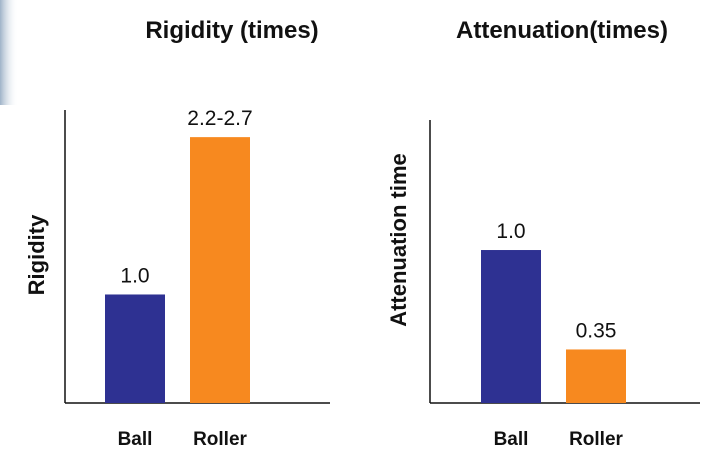 The height and width of the screenshot is (454, 715). Describe the element at coordinates (231, 30) in the screenshot. I see `chart-title: Rigidity (times)` at that location.